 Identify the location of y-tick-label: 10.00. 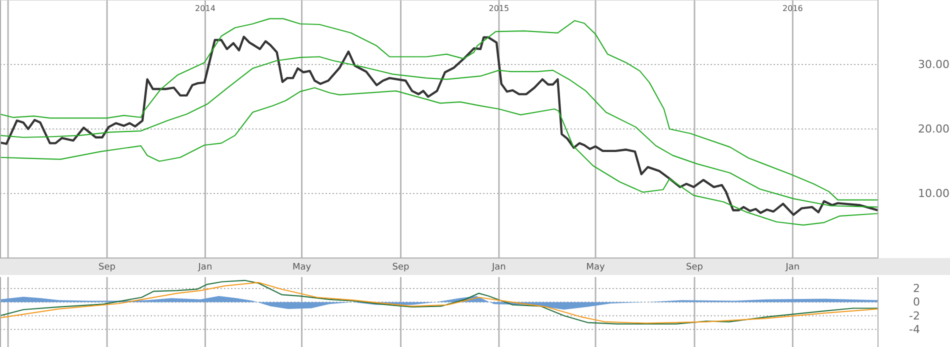
(934, 193).